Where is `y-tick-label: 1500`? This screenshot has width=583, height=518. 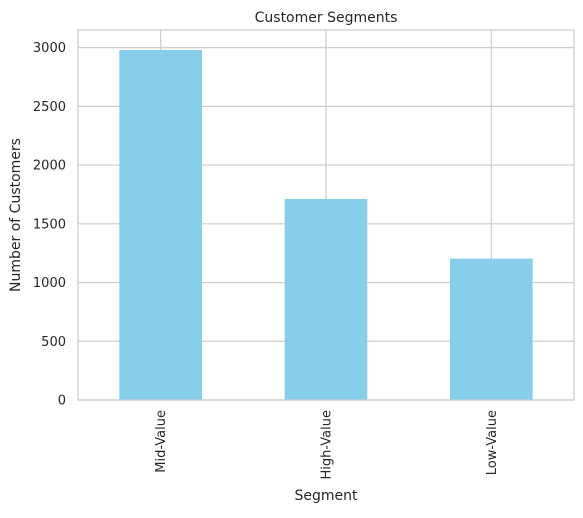
y-tick-label: 1500 is located at coordinates (49, 224).